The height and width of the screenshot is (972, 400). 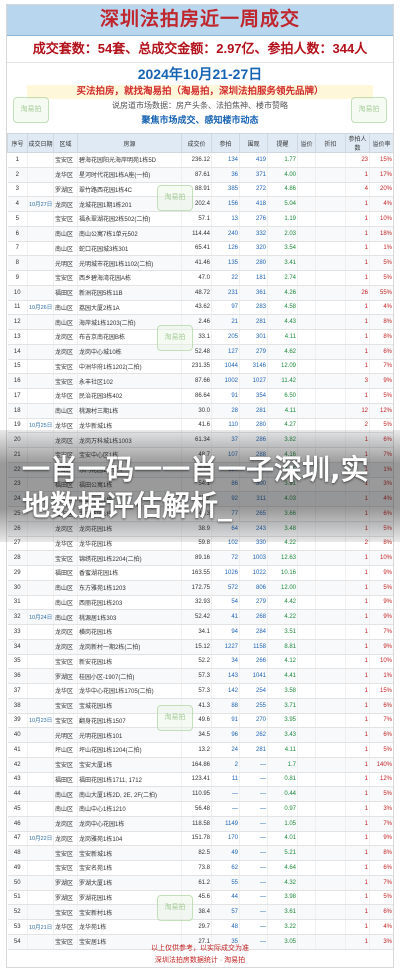 What do you see at coordinates (17, 898) in the screenshot?
I see `table-cell: 51` at bounding box center [17, 898].